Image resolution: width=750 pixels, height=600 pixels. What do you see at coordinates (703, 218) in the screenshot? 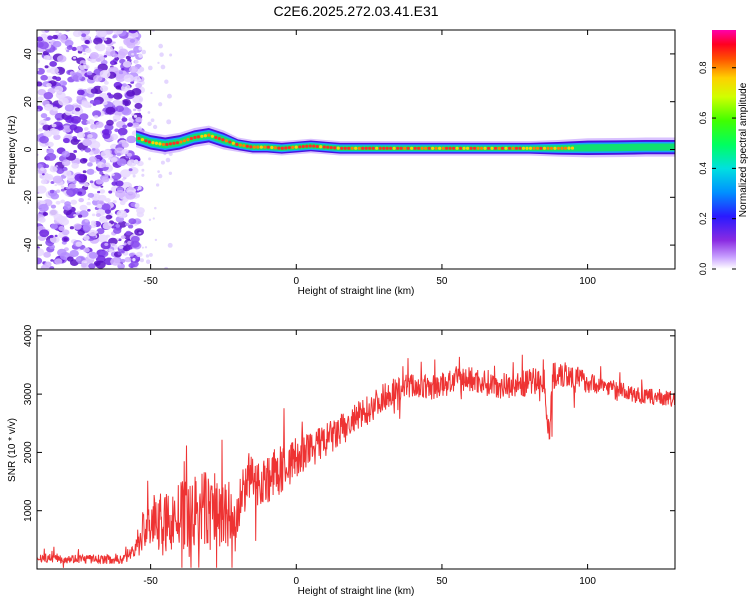
I see `colorbar-tick-label: 0.2` at bounding box center [703, 218].